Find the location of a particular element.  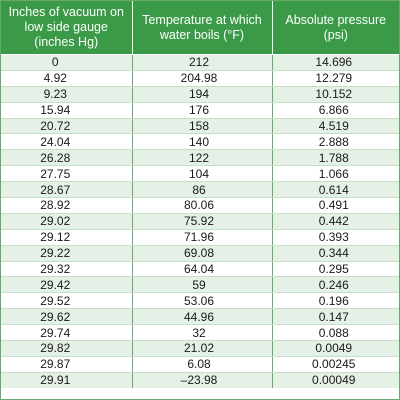

table-row: 29.82 21.02 0.0049 is located at coordinates (200, 348).